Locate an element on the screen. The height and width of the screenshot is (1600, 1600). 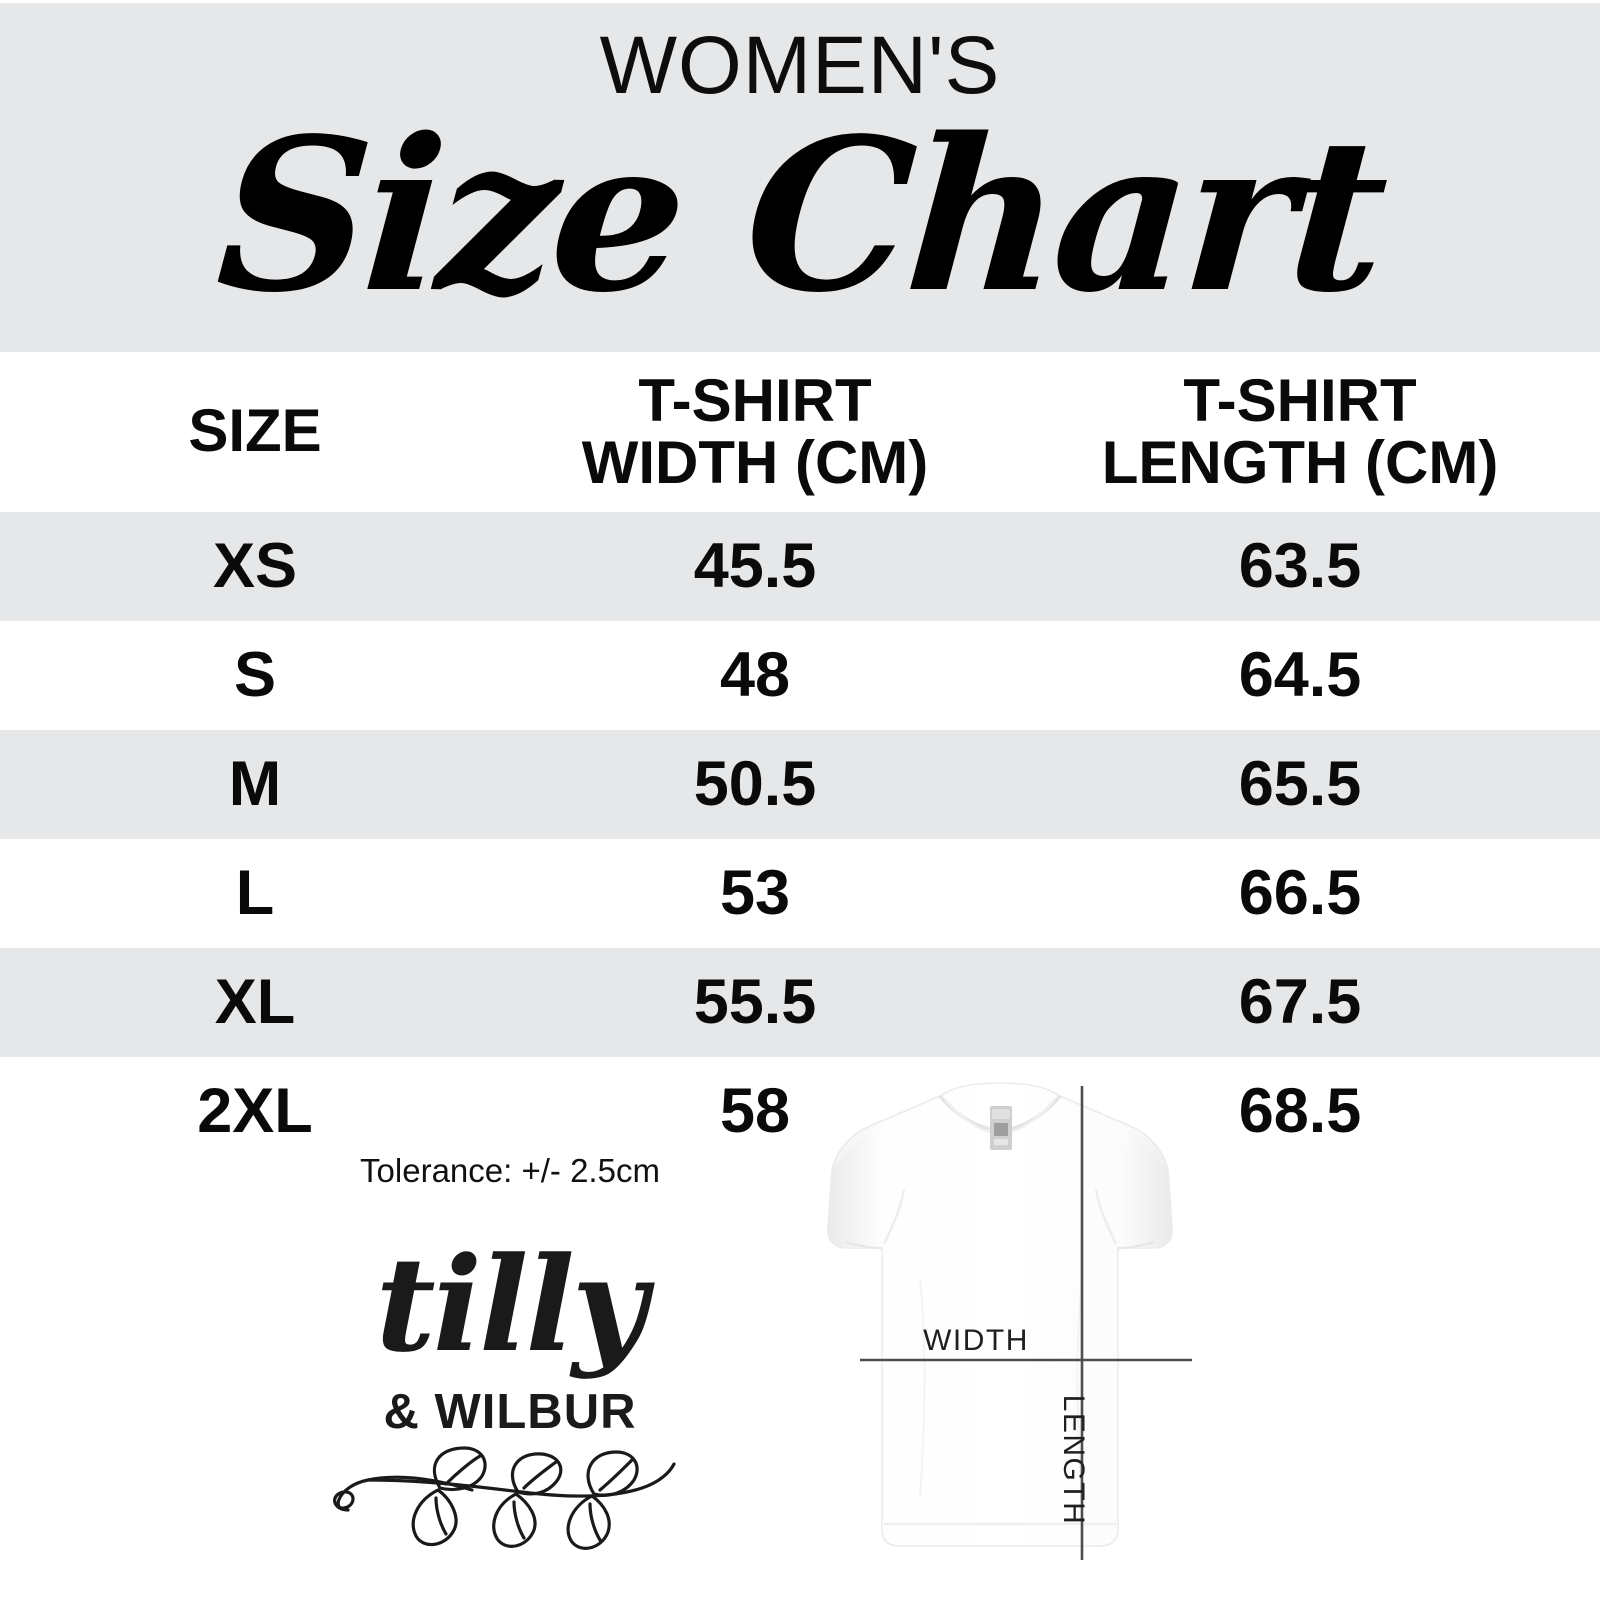
column-header-width: T-SHIRT WIDTH (CM) is located at coordinates (755, 432).